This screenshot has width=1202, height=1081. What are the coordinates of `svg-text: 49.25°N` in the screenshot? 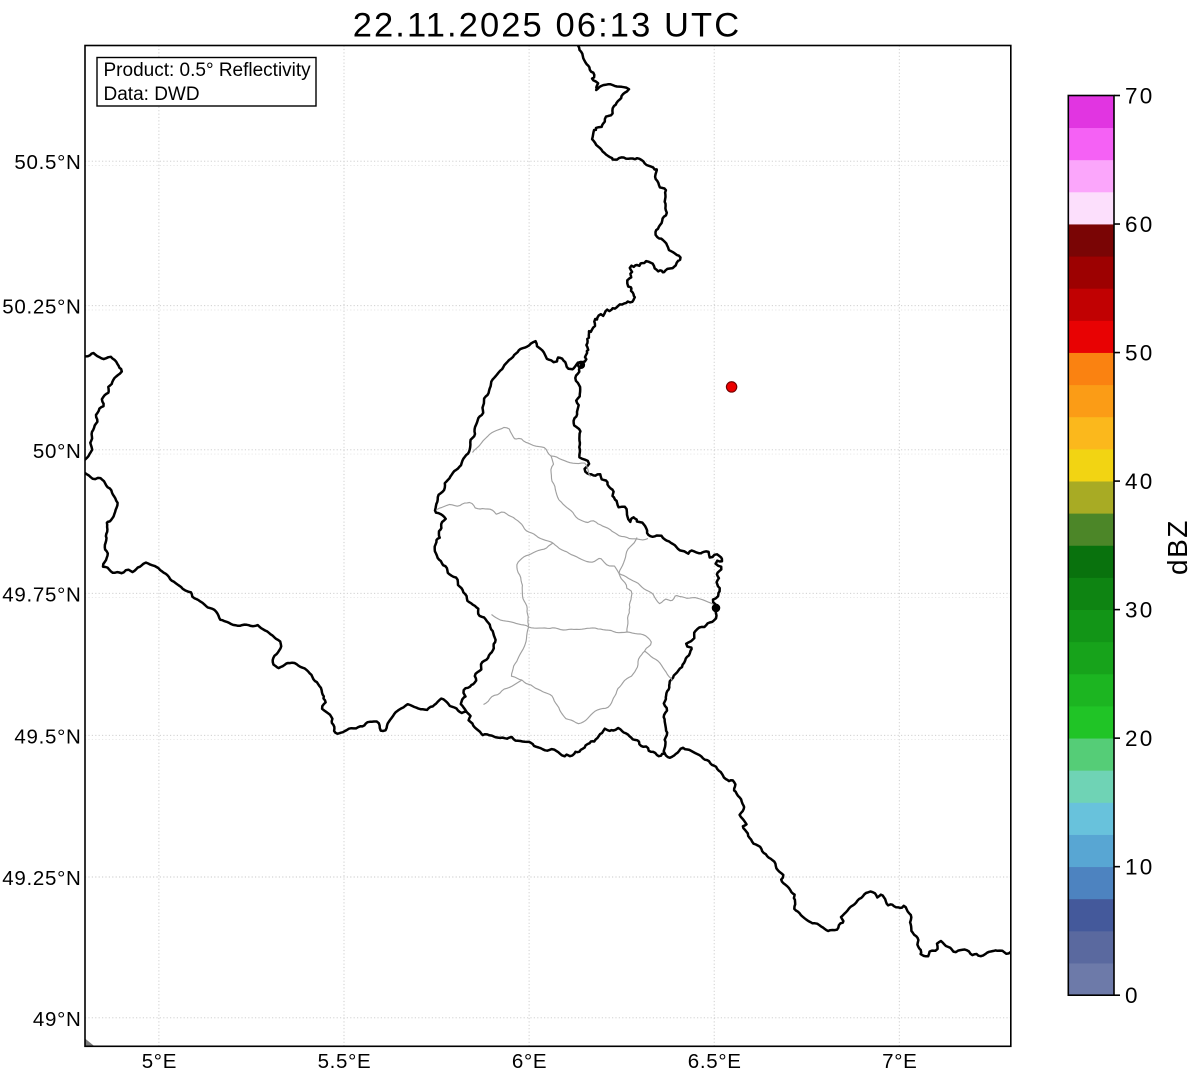 It's located at (41, 878).